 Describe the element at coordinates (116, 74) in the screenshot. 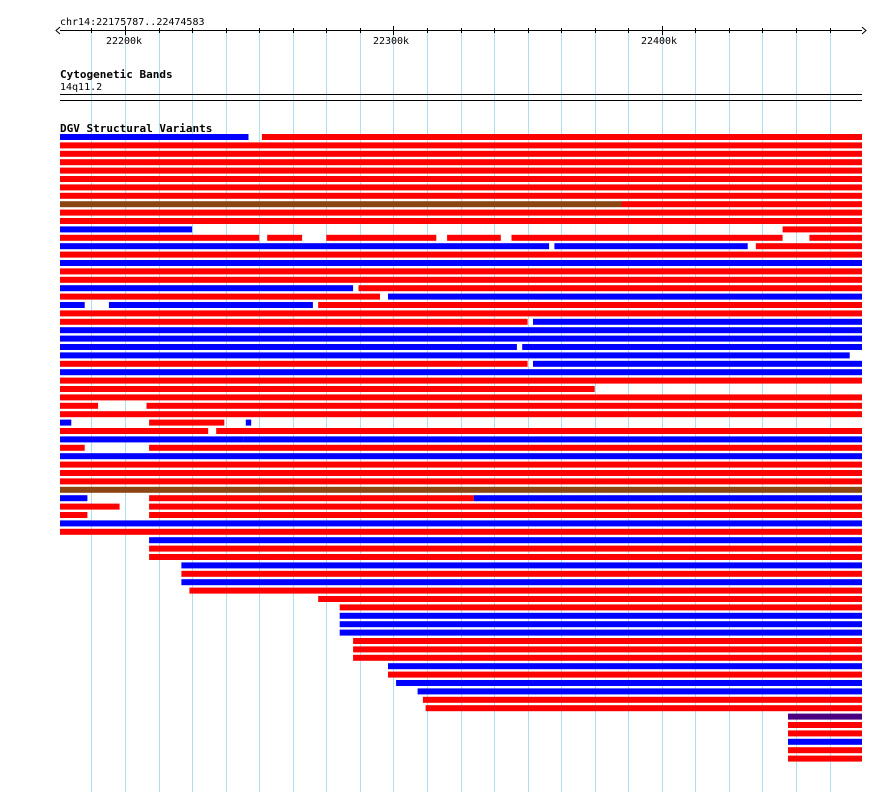

I see `cytoband-track-title: Cytogenetic Bands` at that location.